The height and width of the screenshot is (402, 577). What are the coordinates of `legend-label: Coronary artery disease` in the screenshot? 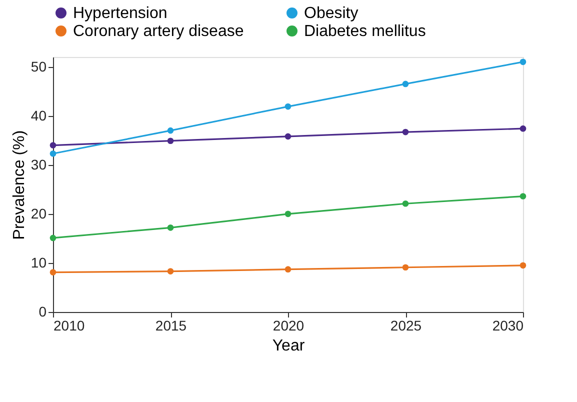 It's located at (158, 31).